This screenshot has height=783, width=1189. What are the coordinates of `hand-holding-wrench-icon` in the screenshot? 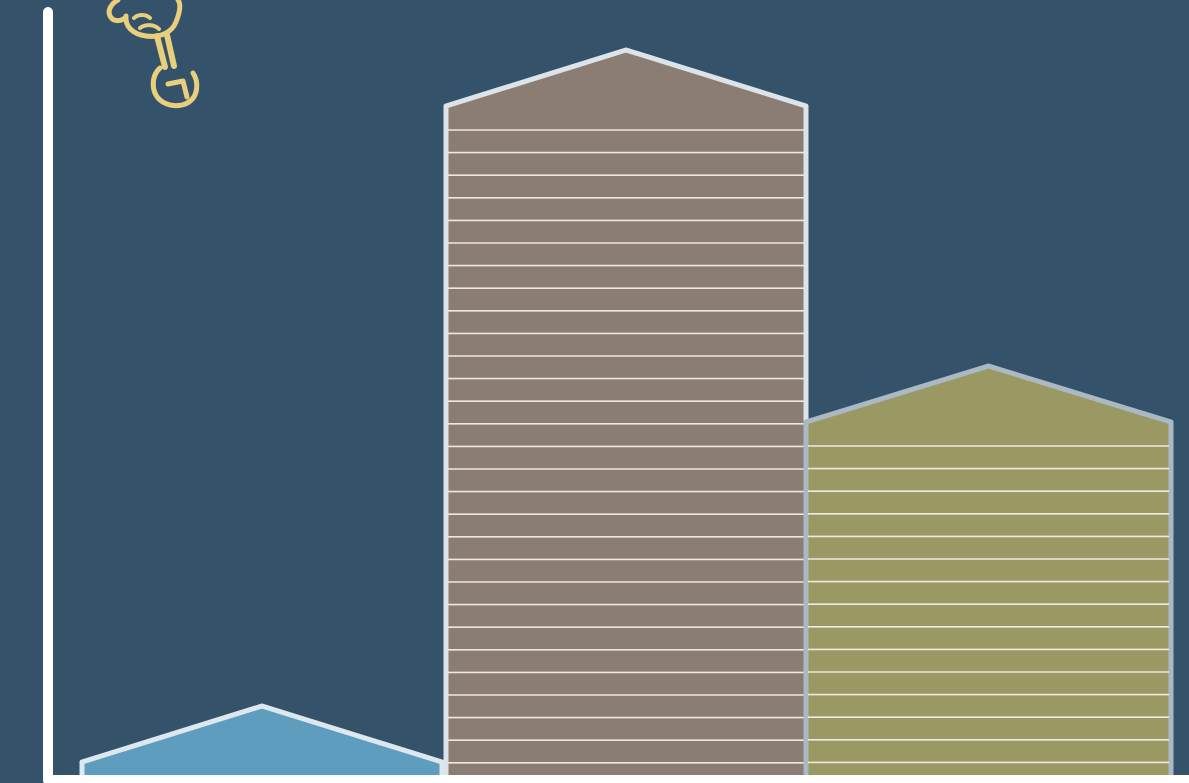 It's located at (153, 54).